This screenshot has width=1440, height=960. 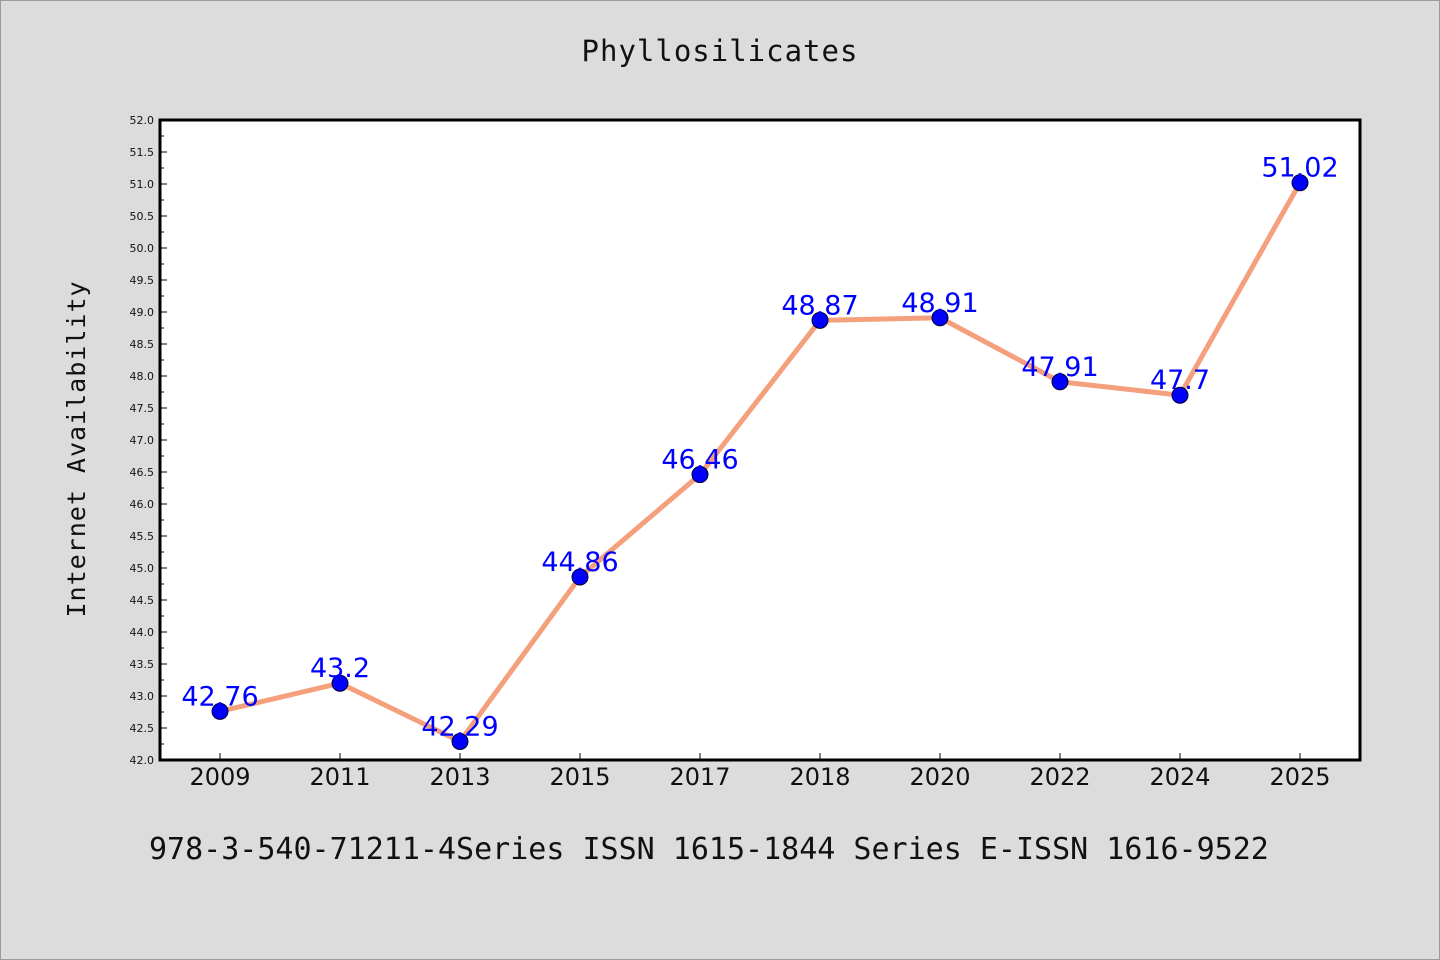 I want to click on data-label: 42.76, so click(x=219, y=696).